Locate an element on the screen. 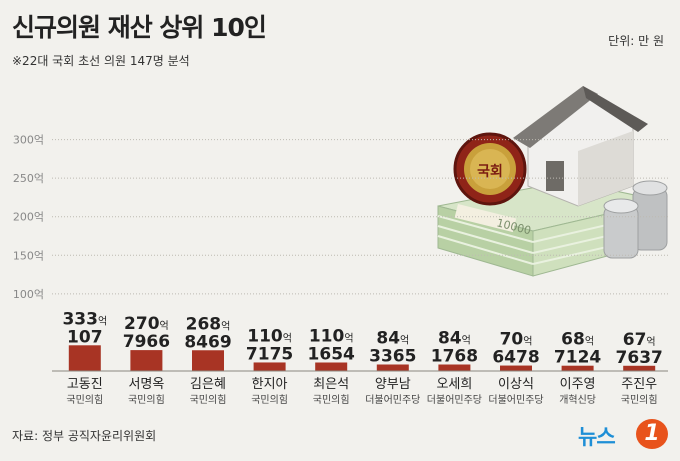  x-tick-label-name: 고동진 is located at coordinates (85, 384).